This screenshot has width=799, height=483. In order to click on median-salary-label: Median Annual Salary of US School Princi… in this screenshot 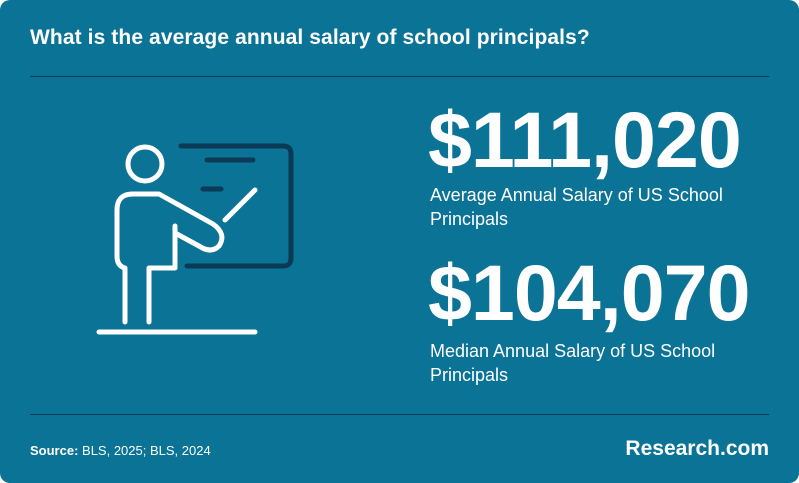, I will do `click(573, 363)`.